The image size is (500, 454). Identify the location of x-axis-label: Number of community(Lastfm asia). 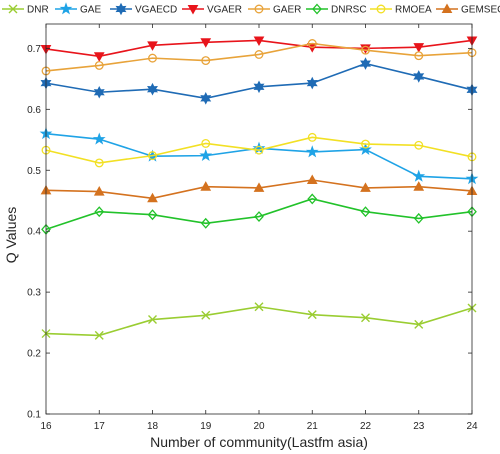
(259, 442).